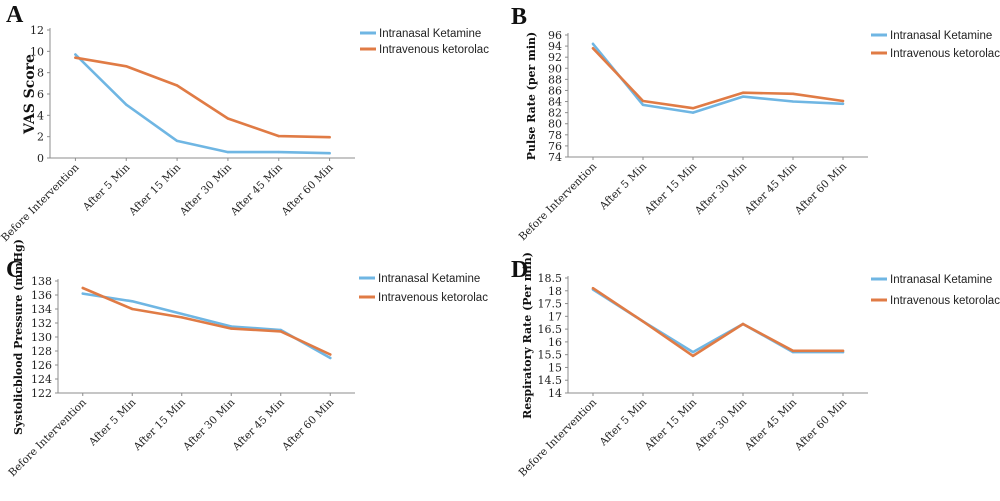  Describe the element at coordinates (15, 15) in the screenshot. I see `panel-letter-a: A` at that location.